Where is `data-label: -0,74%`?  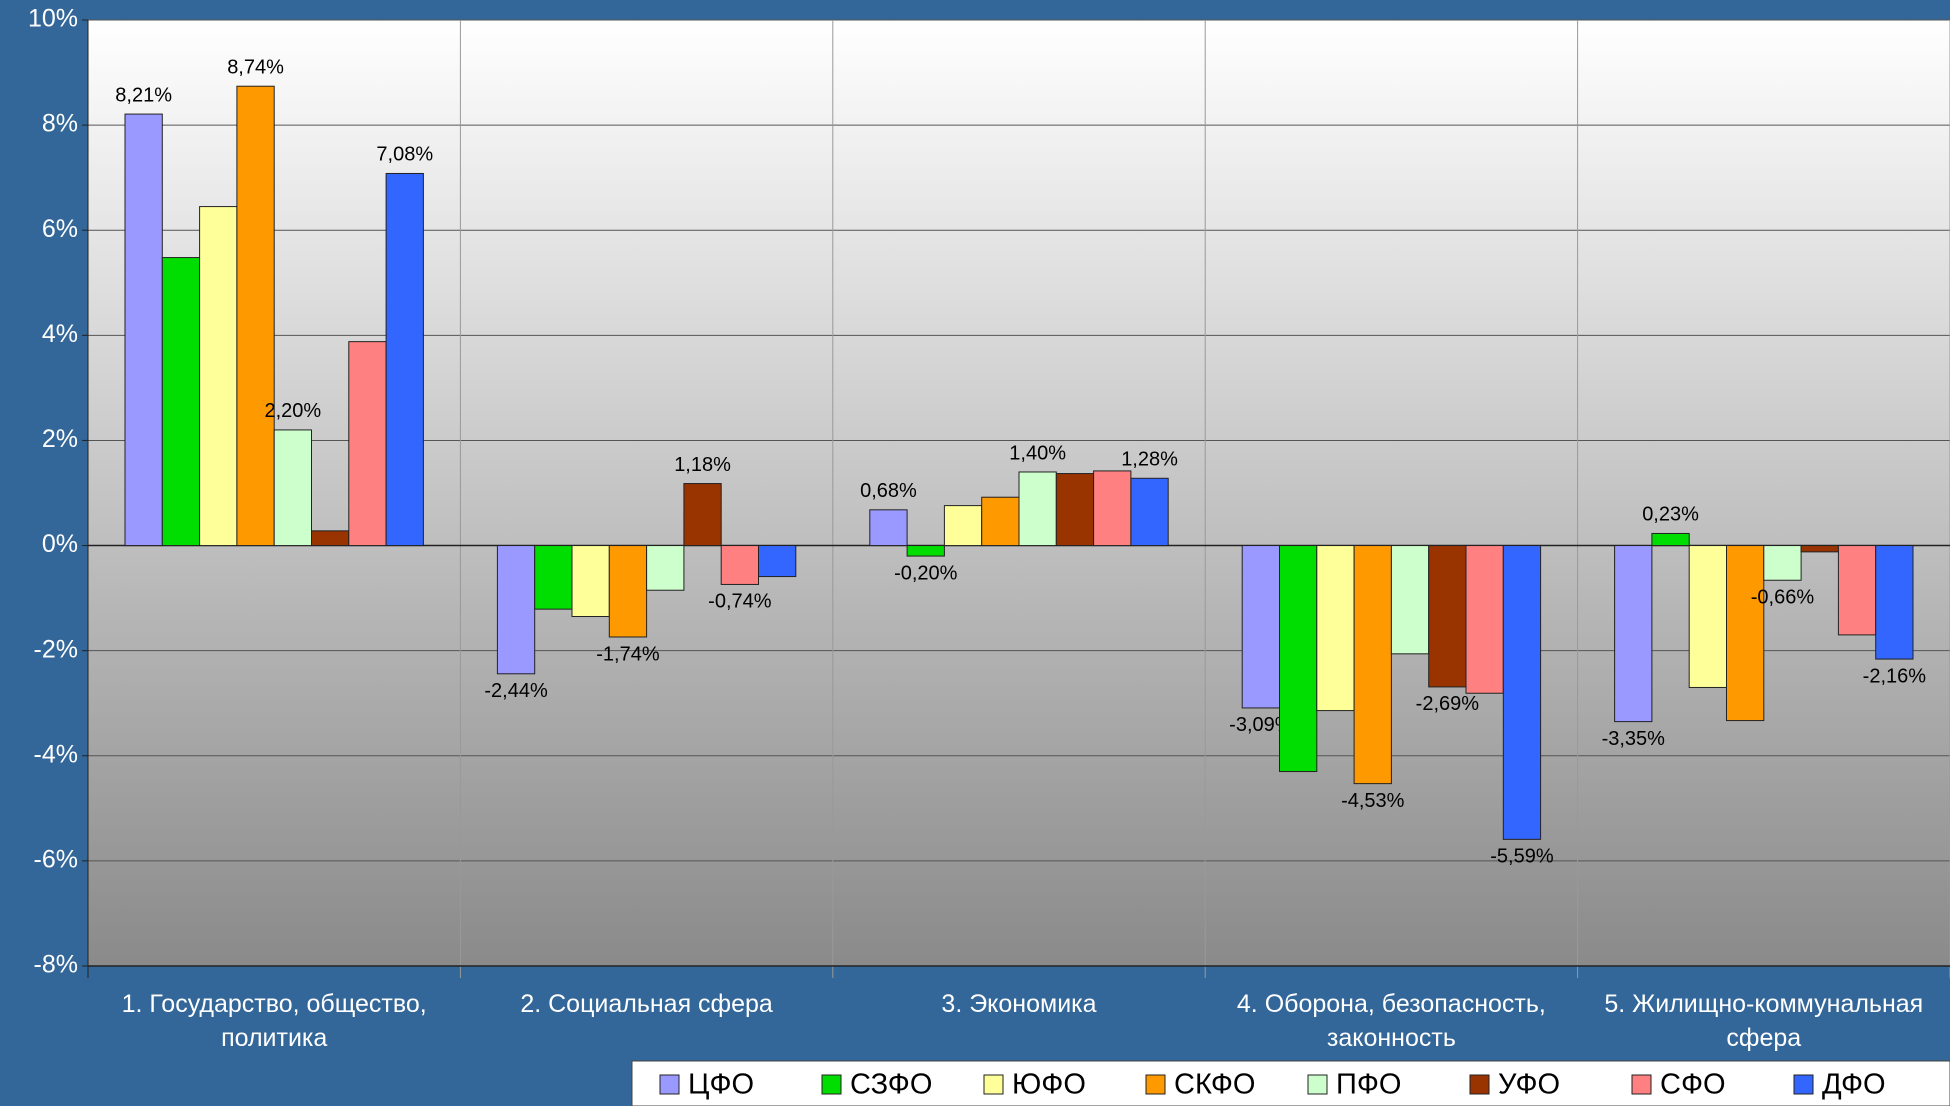
data-label: -0,74% is located at coordinates (740, 602).